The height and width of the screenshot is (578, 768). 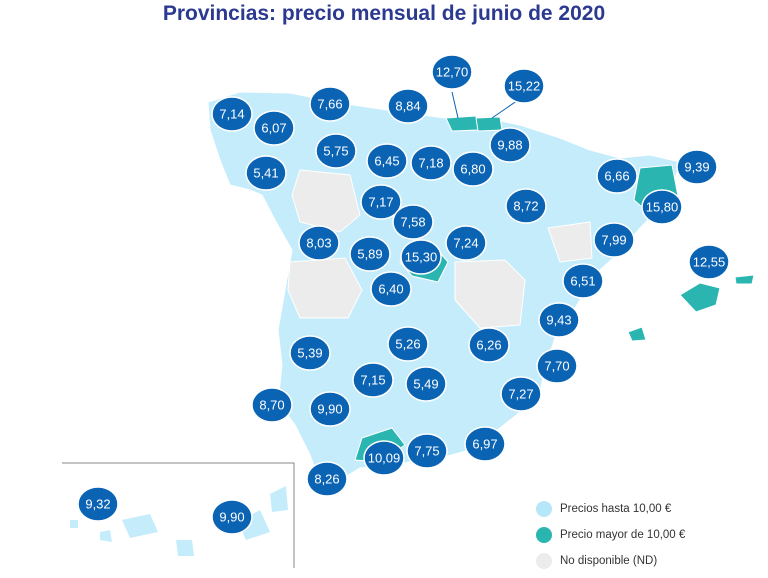 I want to click on price-label: 6,45, so click(x=386, y=161).